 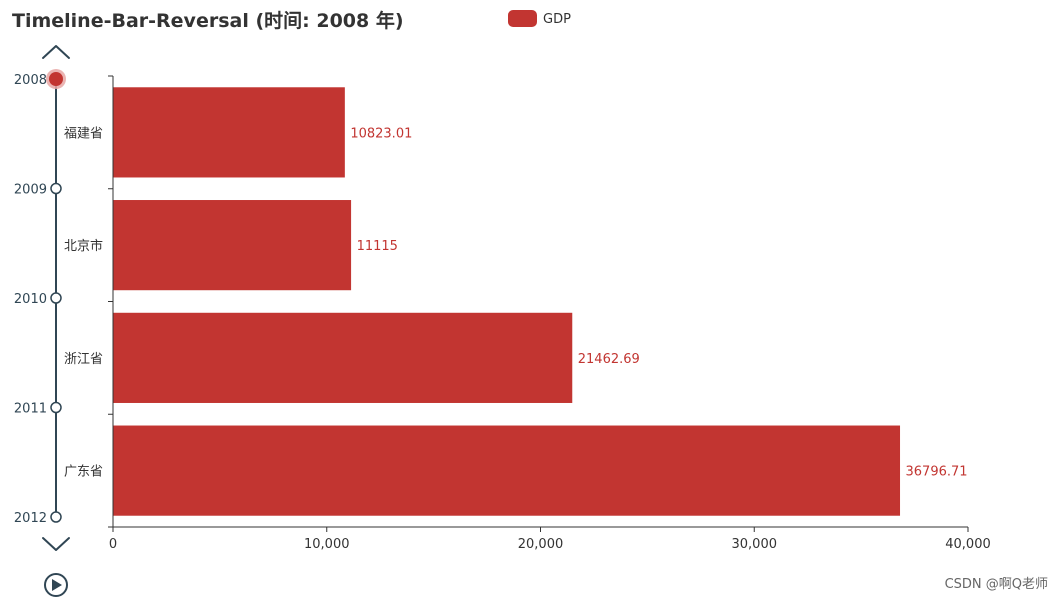 I want to click on bar-value-label: 36796.71, so click(x=937, y=472).